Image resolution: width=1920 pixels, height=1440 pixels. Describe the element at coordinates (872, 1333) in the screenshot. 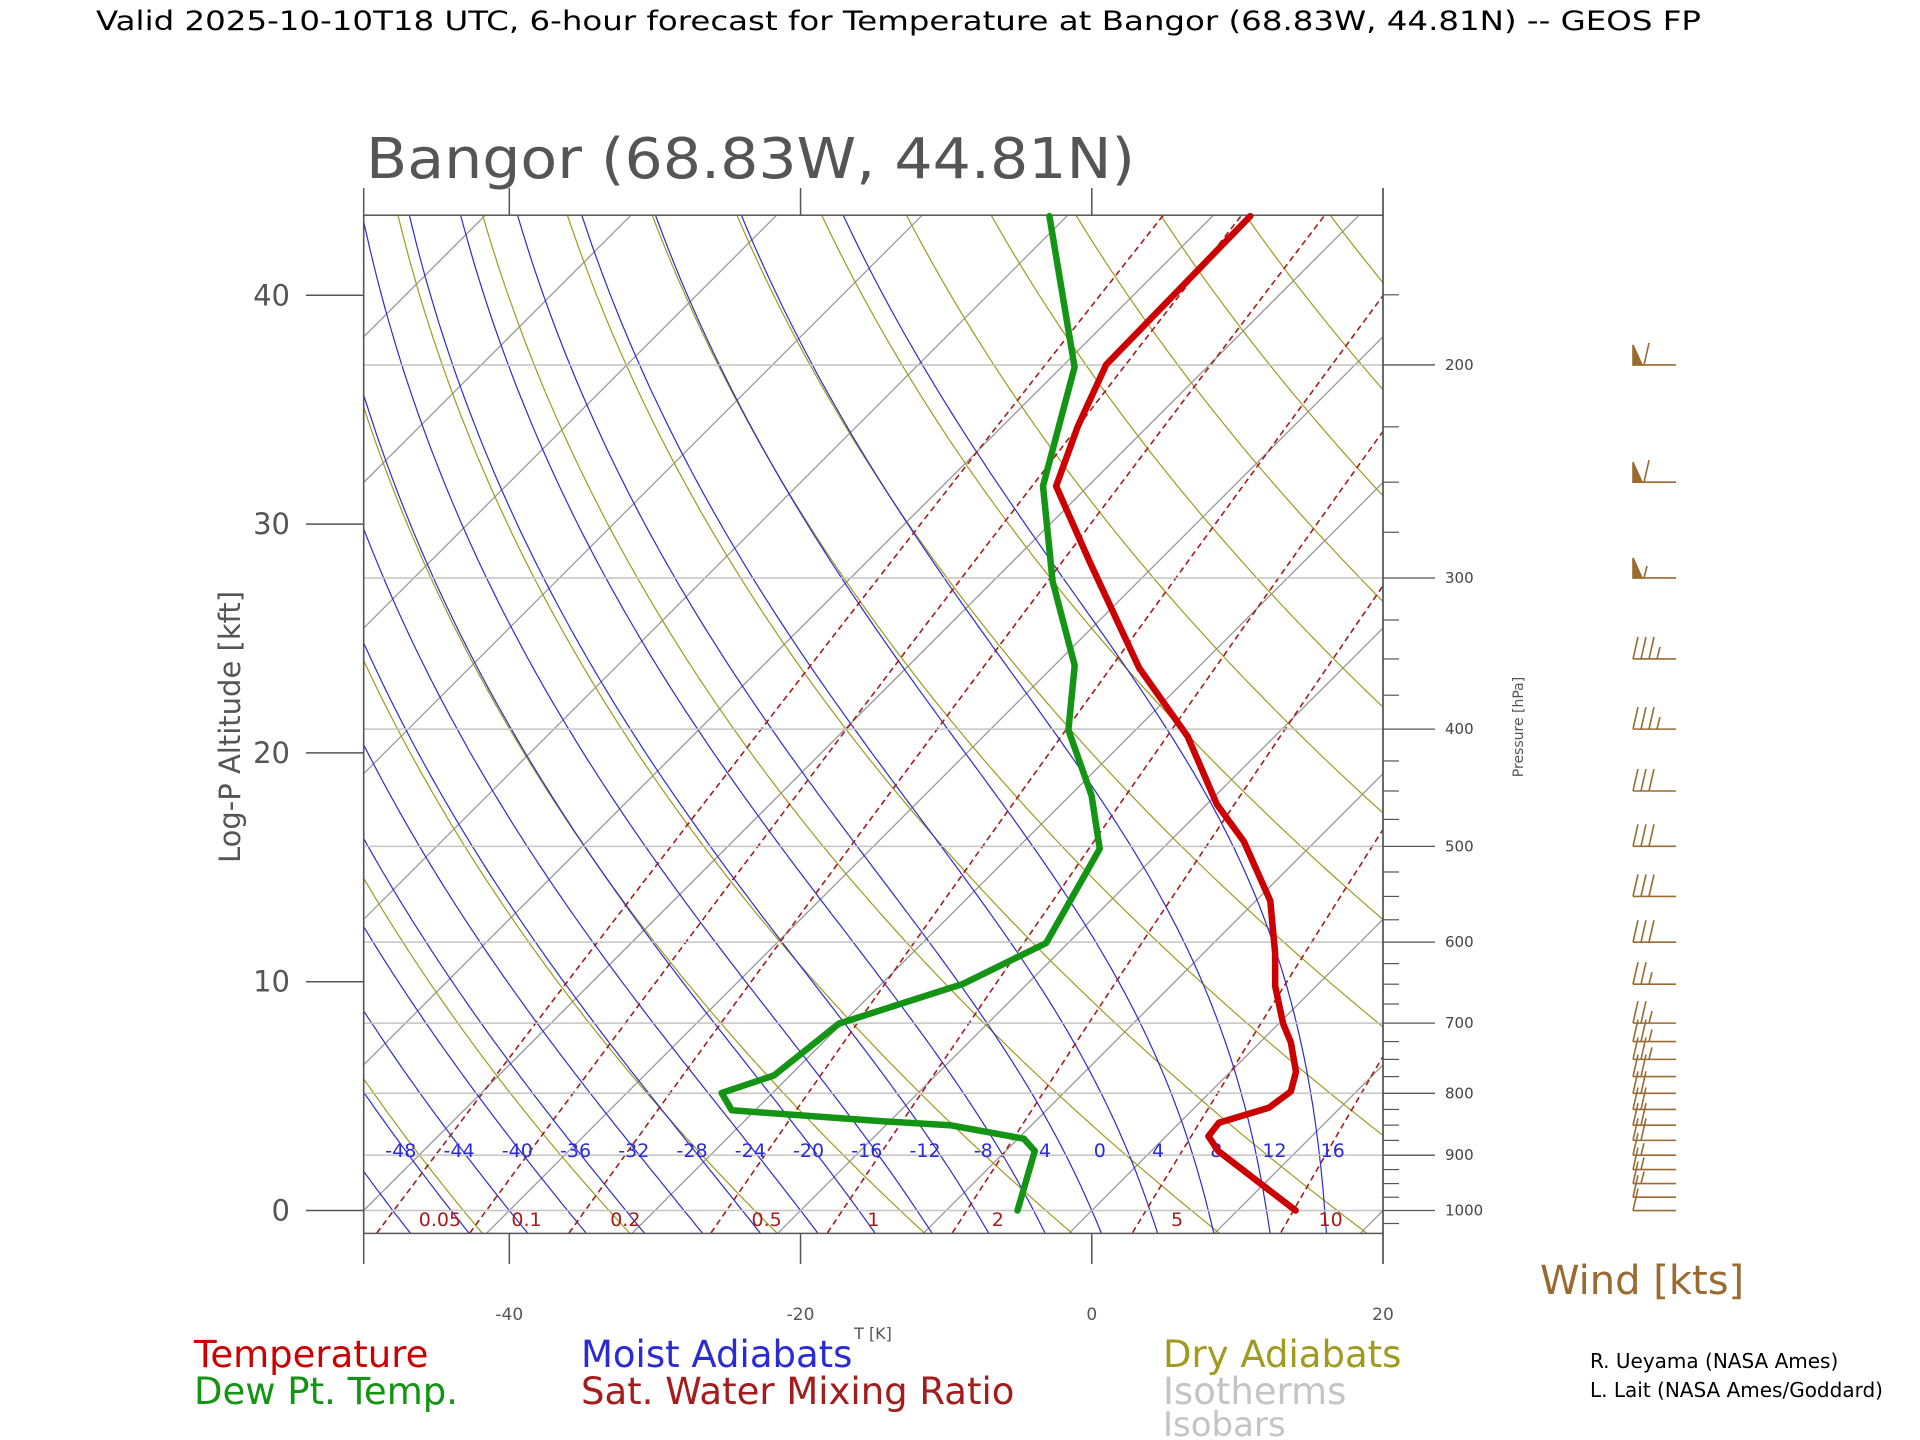

I see `x-axis-label: T [K]` at that location.